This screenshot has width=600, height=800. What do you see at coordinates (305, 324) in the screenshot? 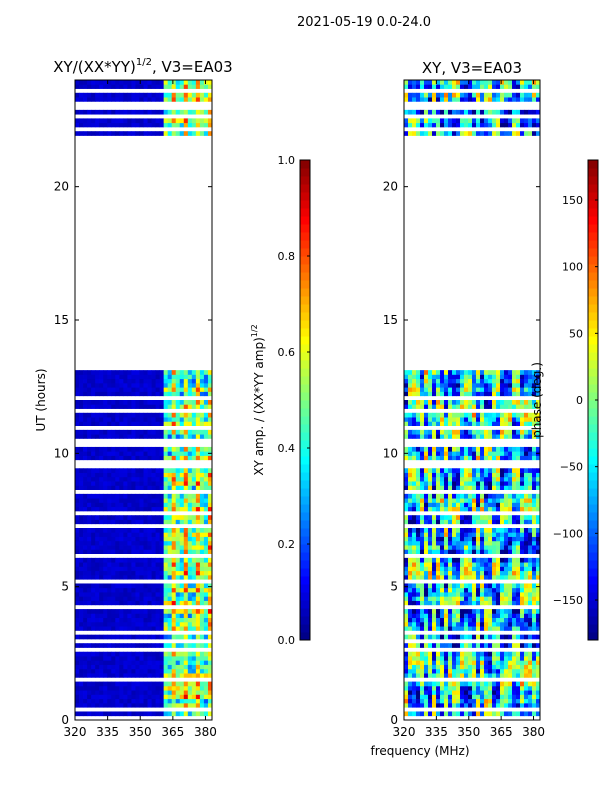
I see `colorbar-segment` at bounding box center [305, 324].